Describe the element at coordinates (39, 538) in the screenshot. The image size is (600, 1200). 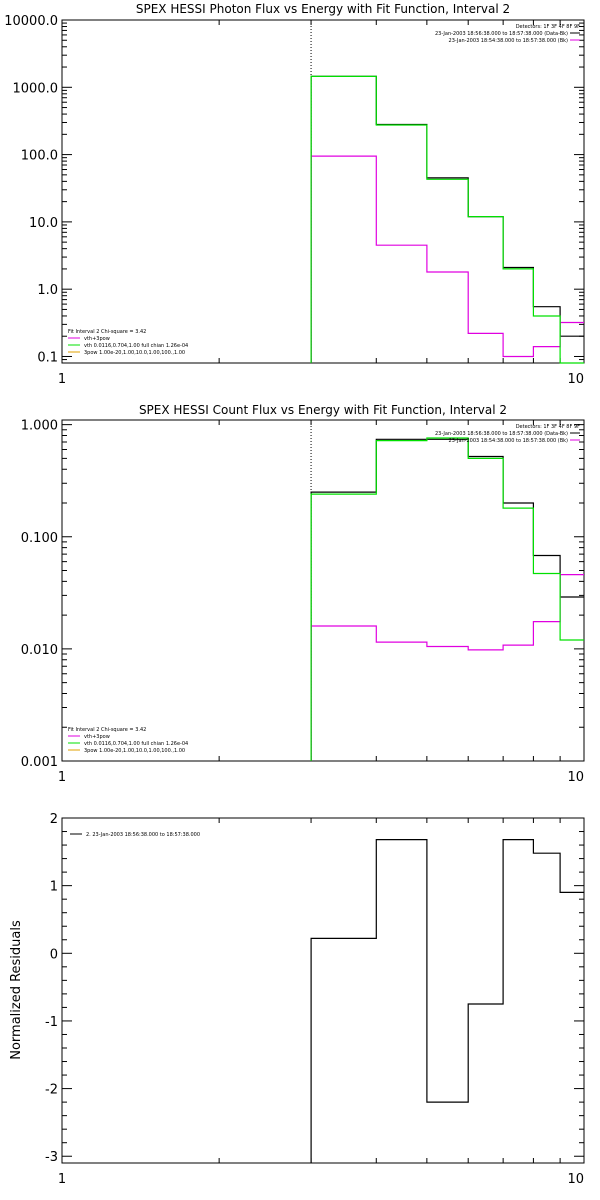
I see `y-tick-label: 0.100` at that location.